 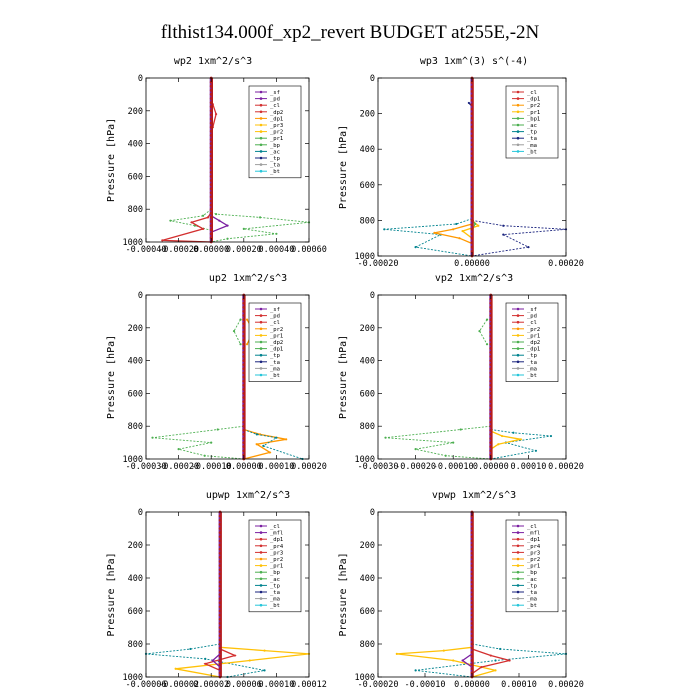 What do you see at coordinates (178, 685) in the screenshot?
I see `x-tick-label: -0.00002` at bounding box center [178, 685].